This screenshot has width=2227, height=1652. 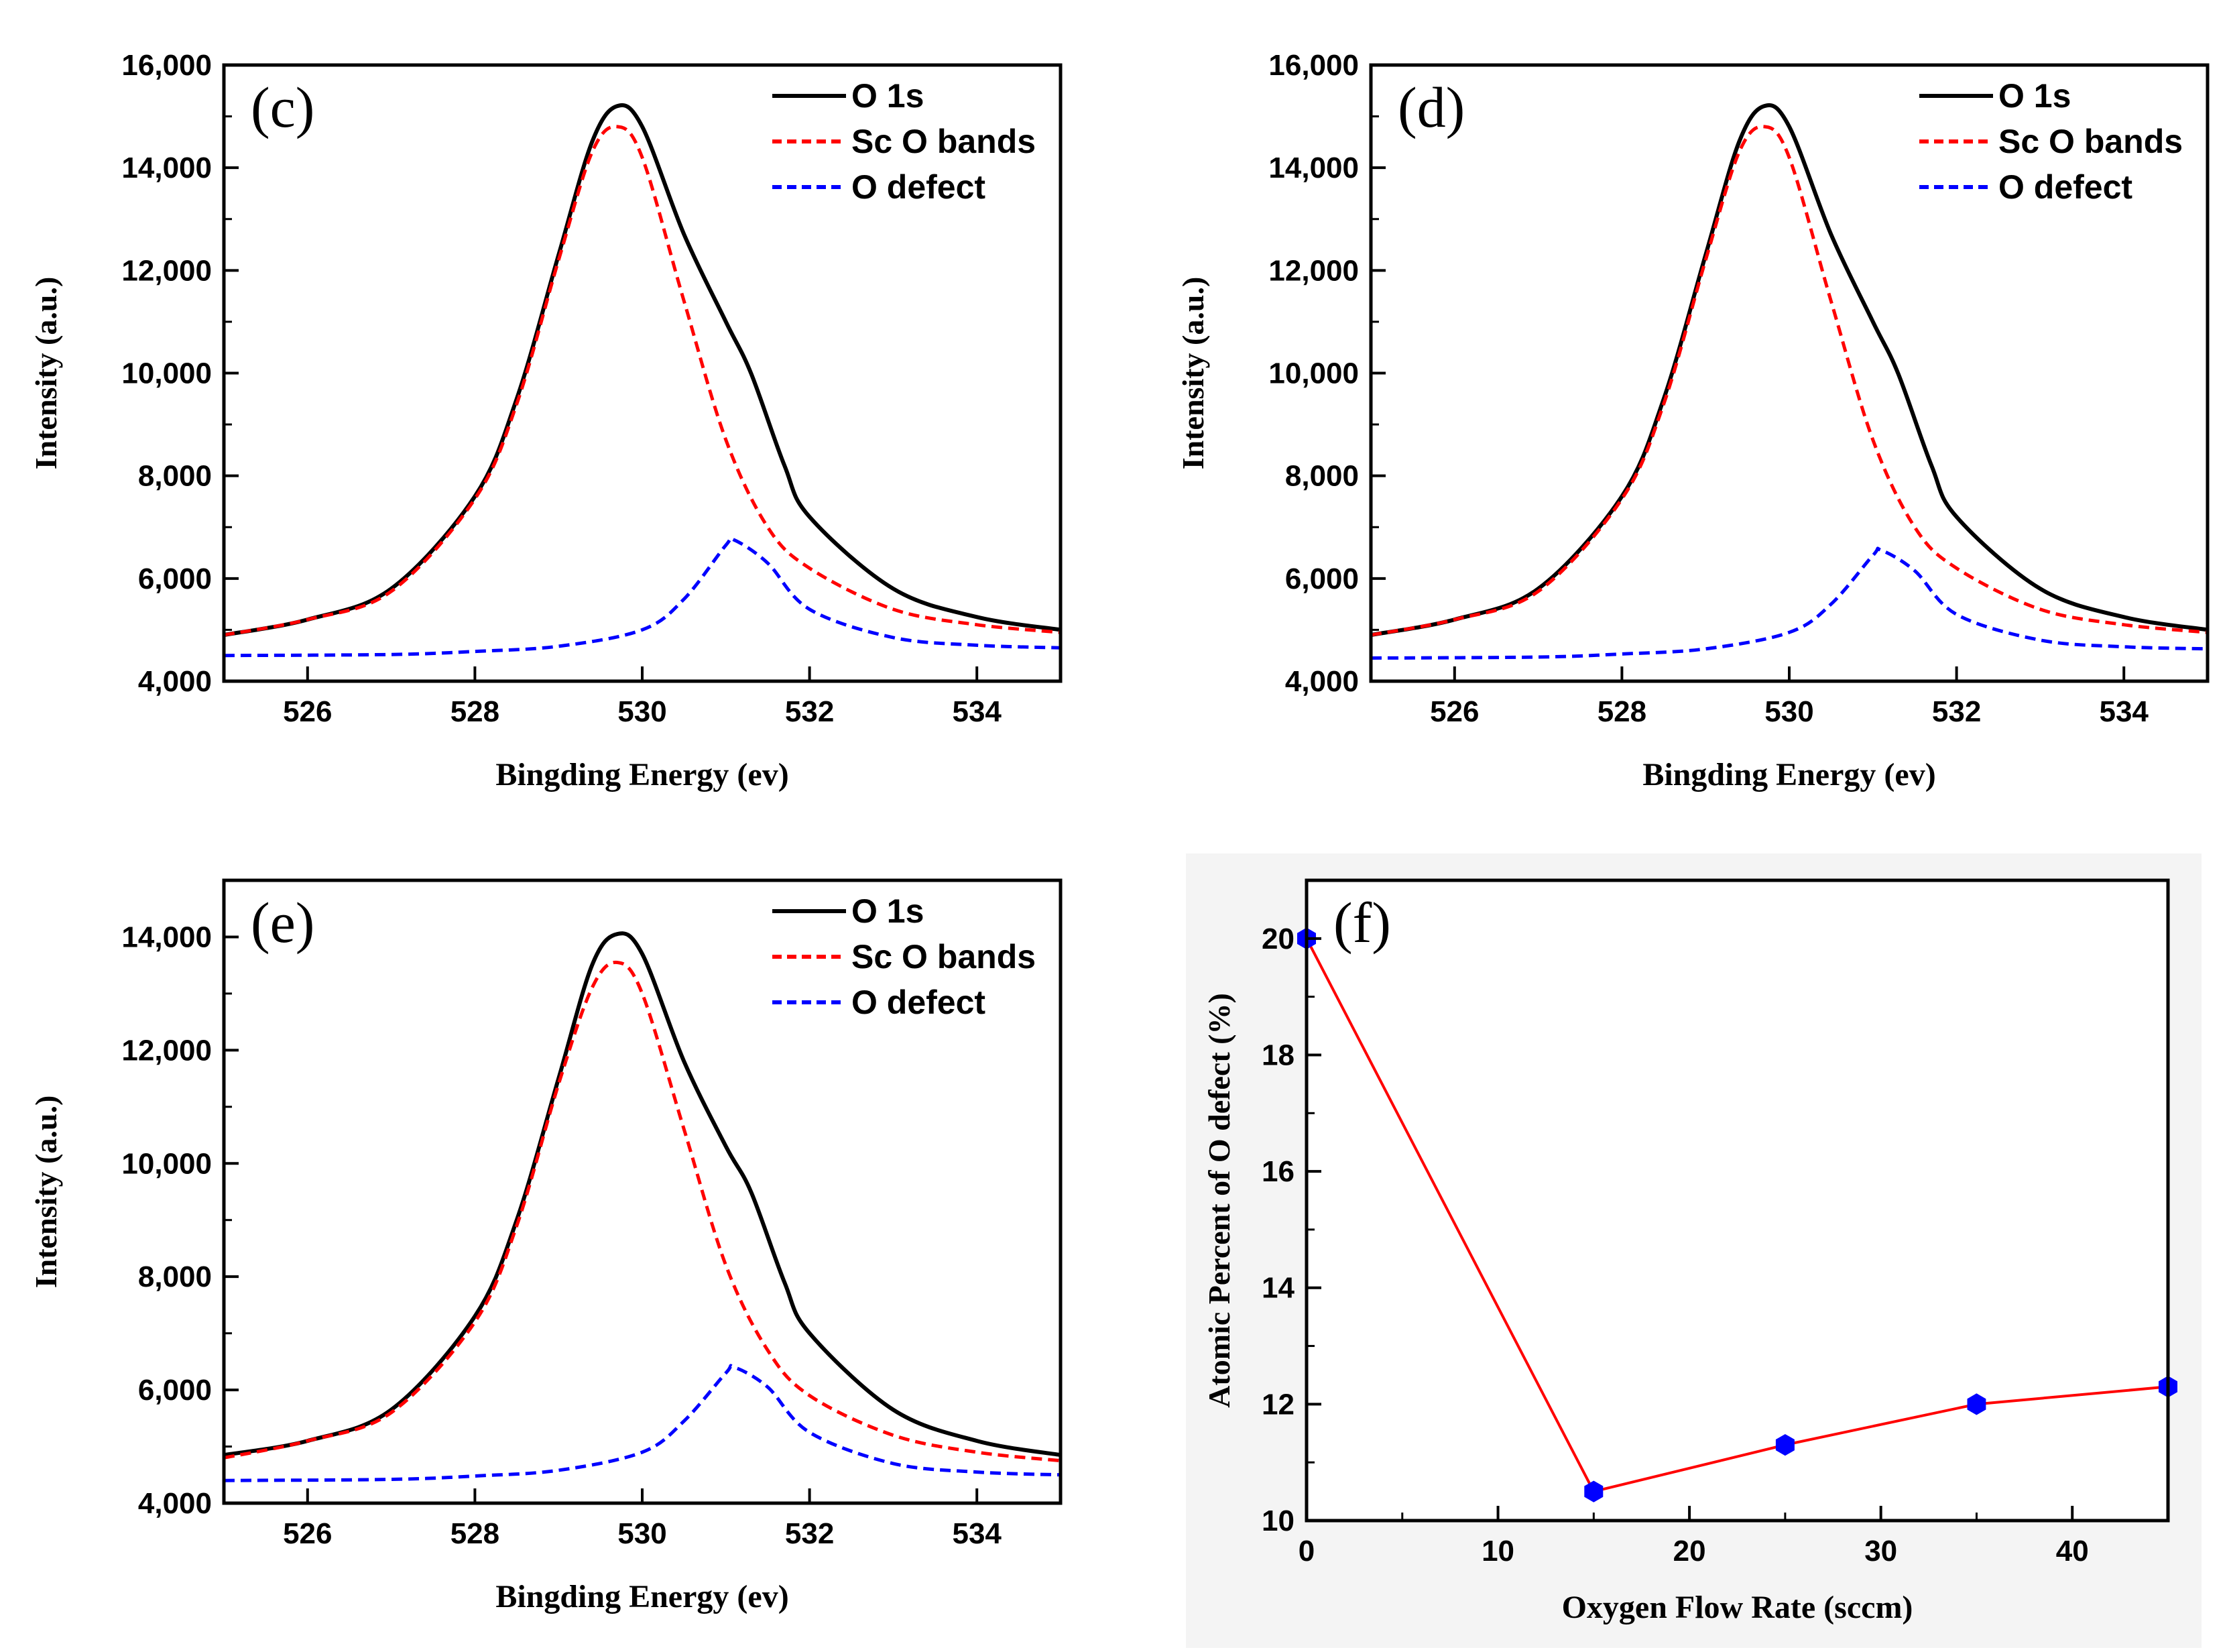 I want to click on panel-label: (c), so click(x=282, y=107).